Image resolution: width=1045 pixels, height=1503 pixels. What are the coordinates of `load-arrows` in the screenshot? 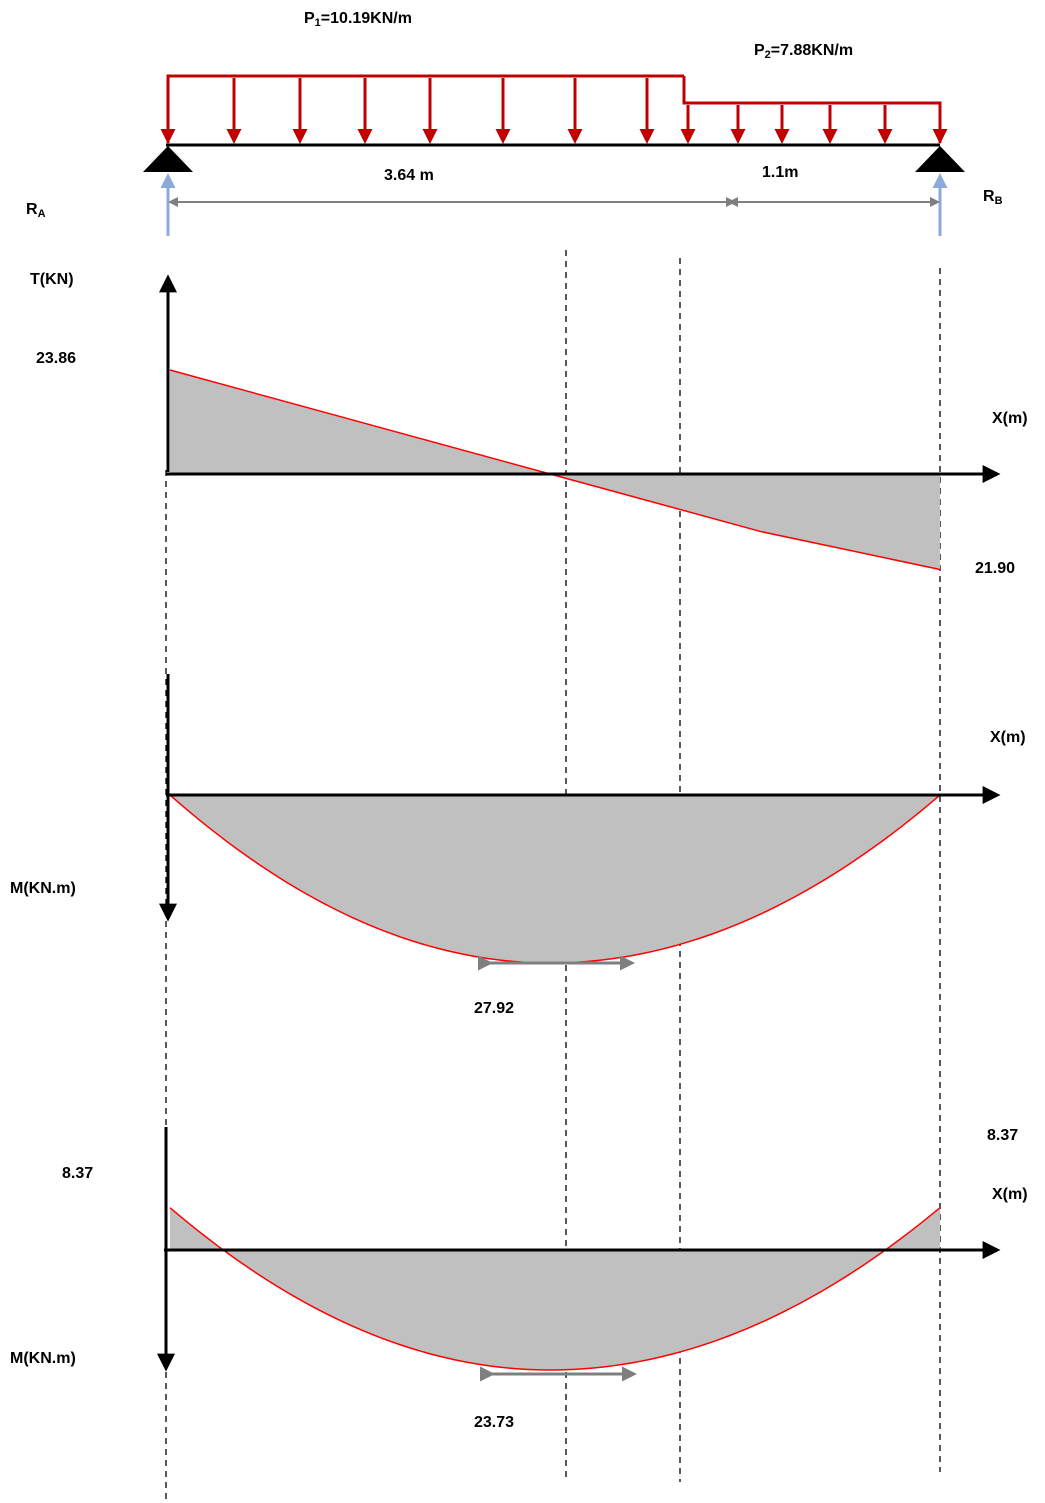 It's located at (554, 111).